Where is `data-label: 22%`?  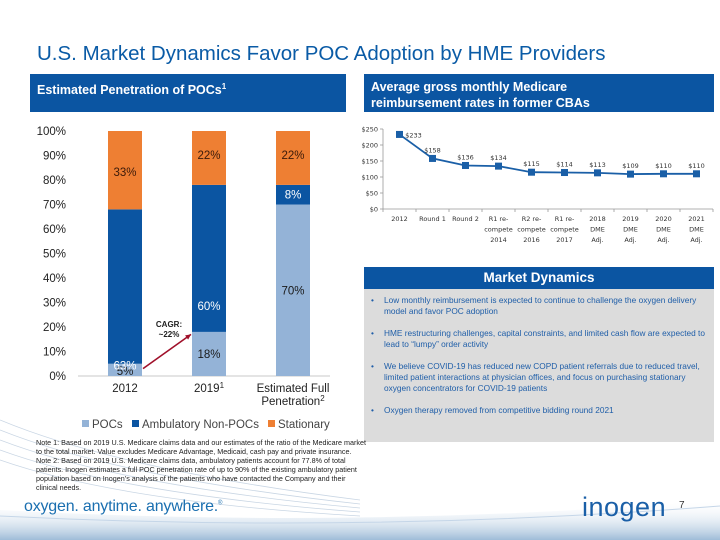
data-label: 22% is located at coordinates (292, 156).